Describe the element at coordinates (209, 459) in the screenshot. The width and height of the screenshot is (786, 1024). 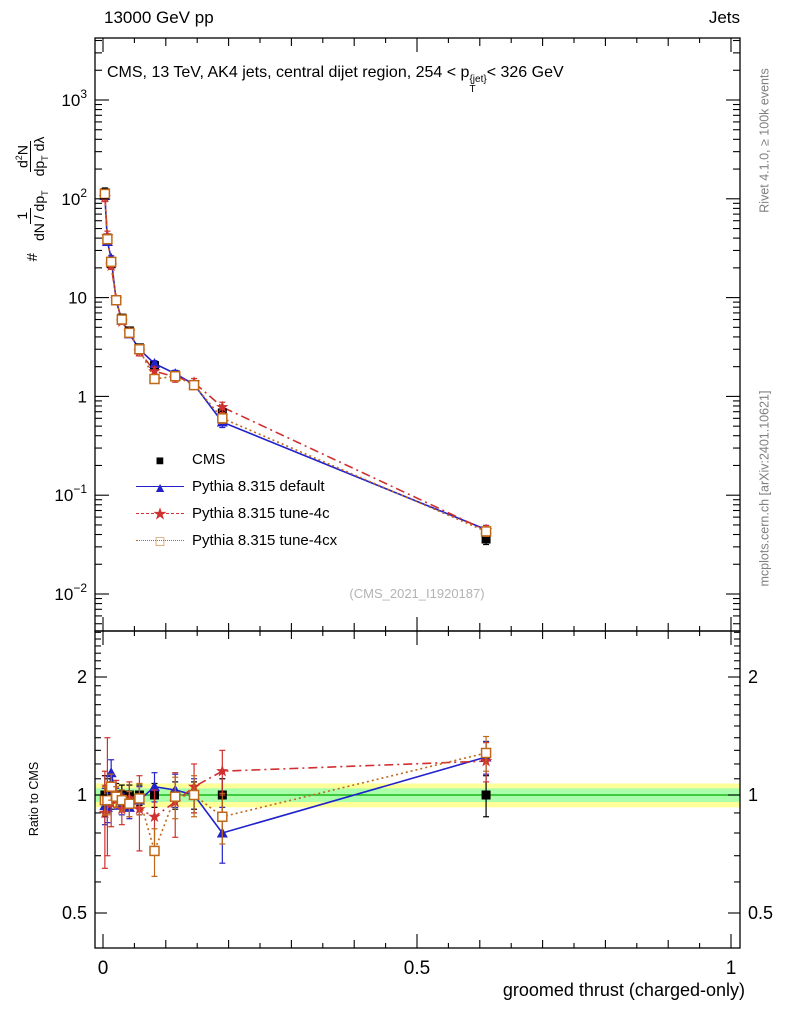
I see `legend-label: CMS` at that location.